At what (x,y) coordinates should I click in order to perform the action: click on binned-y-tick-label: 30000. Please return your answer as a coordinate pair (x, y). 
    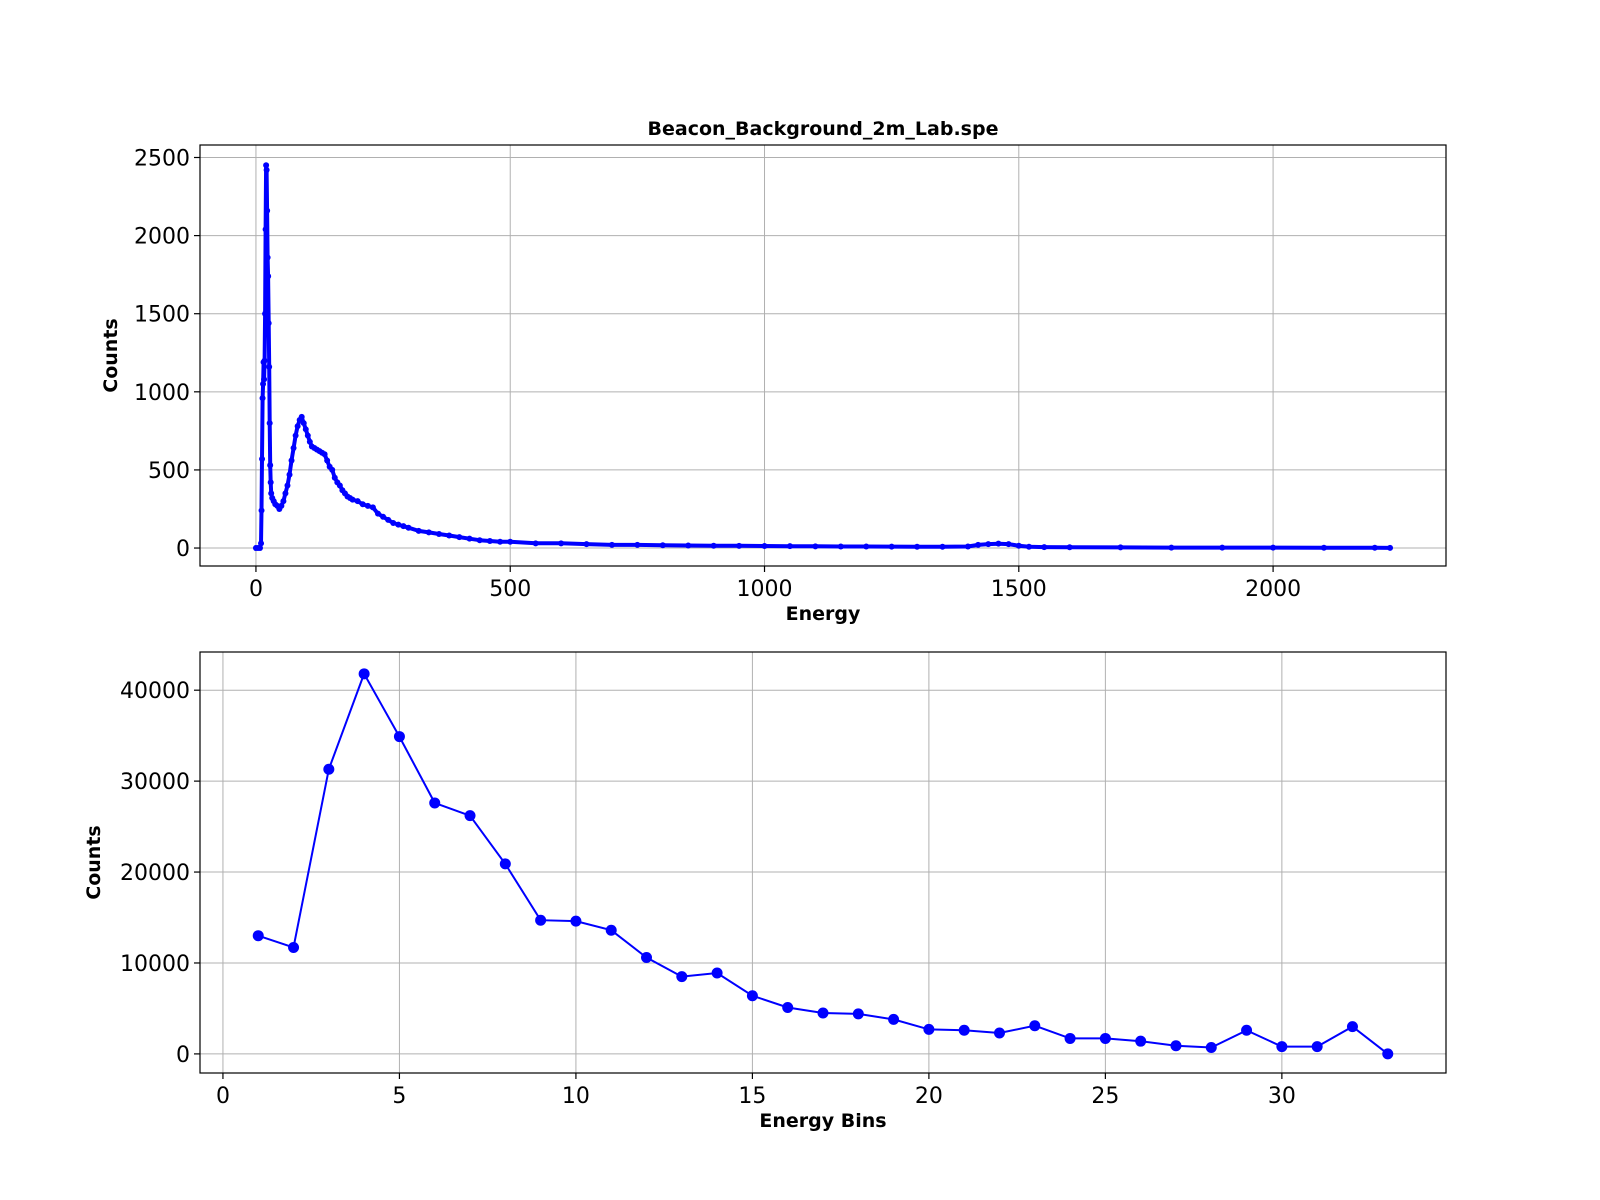
    Looking at the image, I should click on (155, 782).